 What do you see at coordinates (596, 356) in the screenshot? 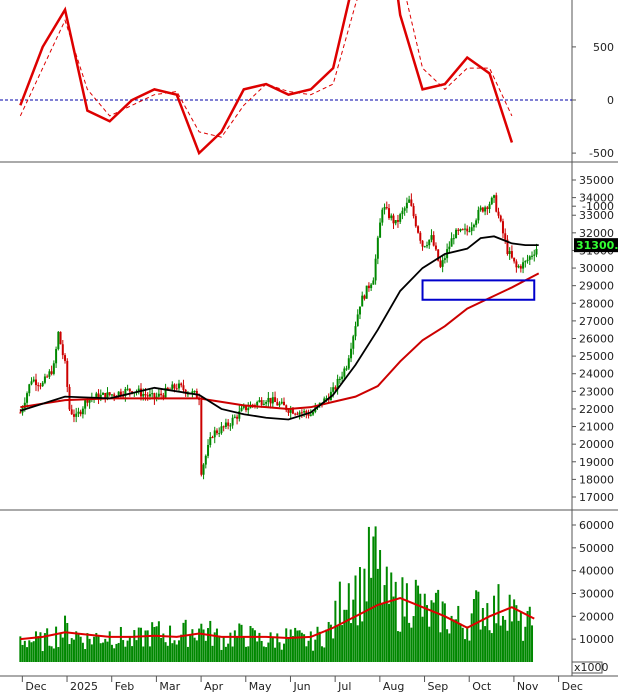
I see `y-tick-label: 25000` at bounding box center [596, 356].